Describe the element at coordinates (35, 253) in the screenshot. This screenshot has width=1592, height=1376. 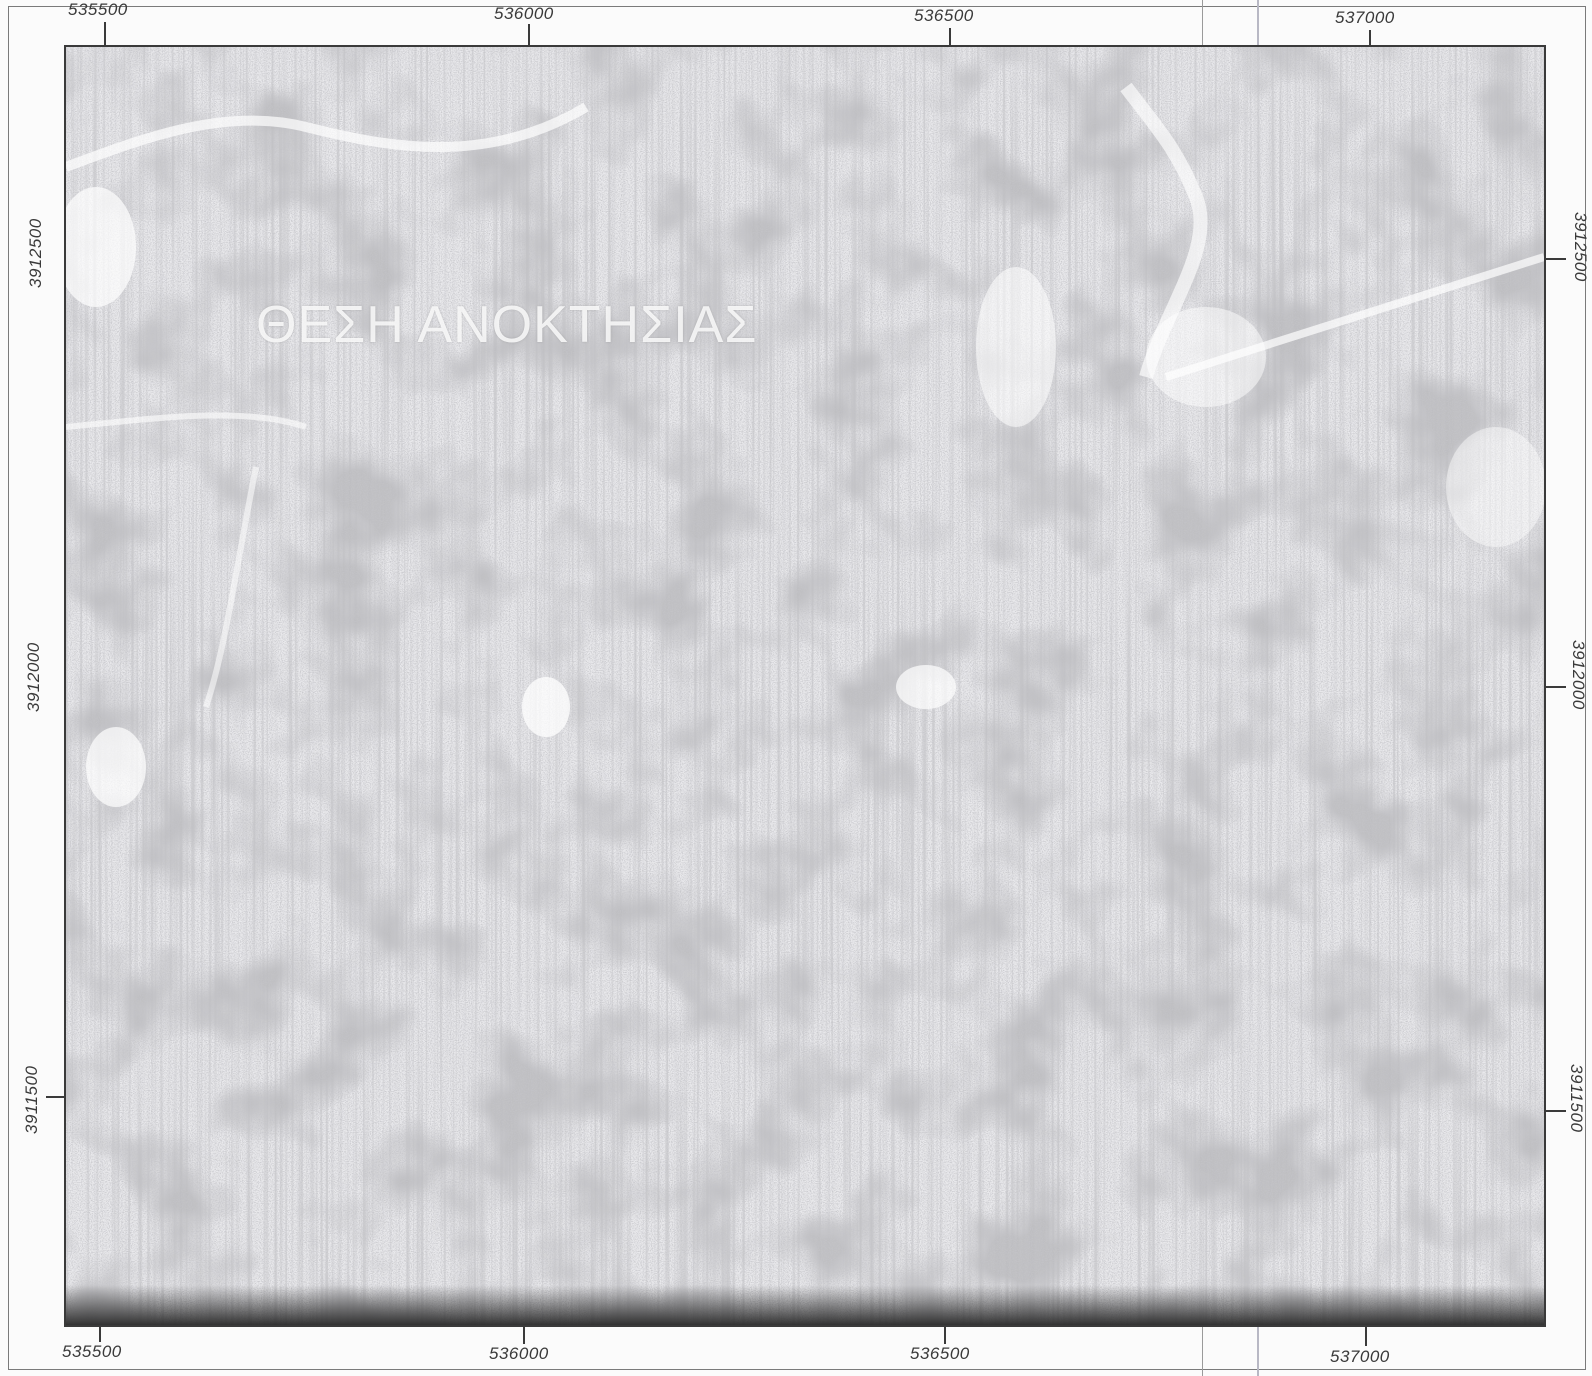
I see `left-y-tick-label: 3912500` at that location.